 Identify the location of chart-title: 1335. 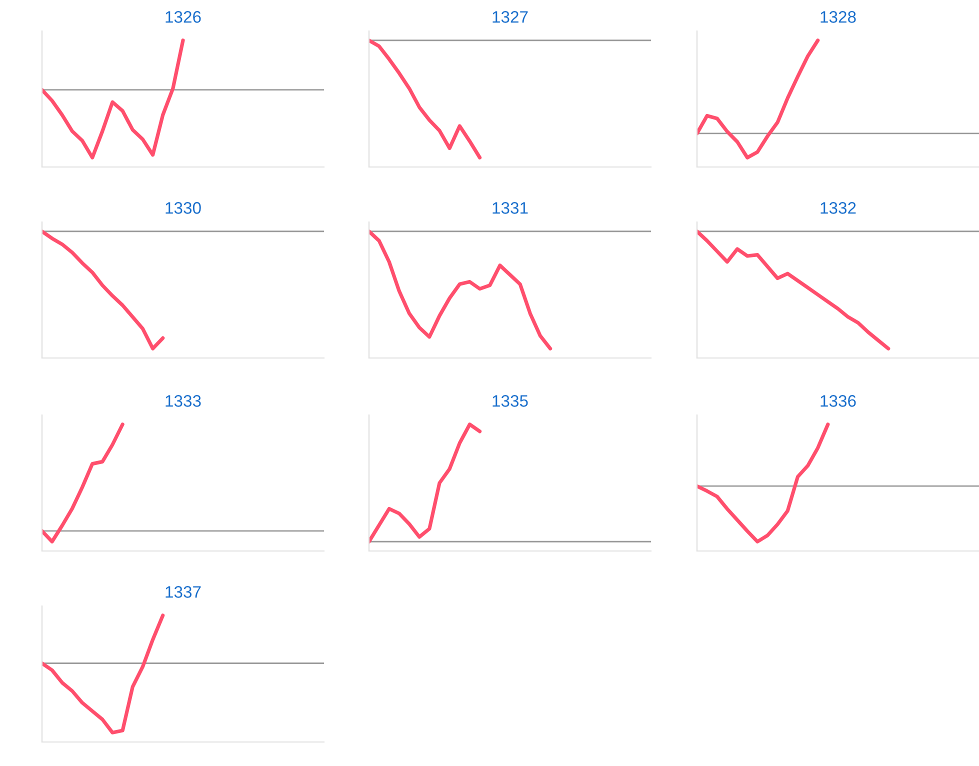
(510, 401).